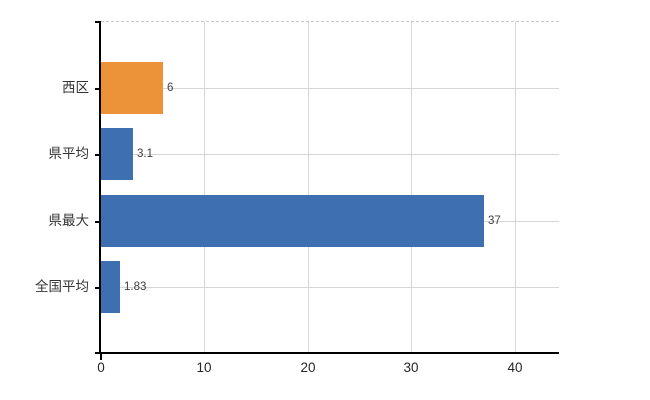  What do you see at coordinates (515, 367) in the screenshot?
I see `x-tick-label: 40` at bounding box center [515, 367].